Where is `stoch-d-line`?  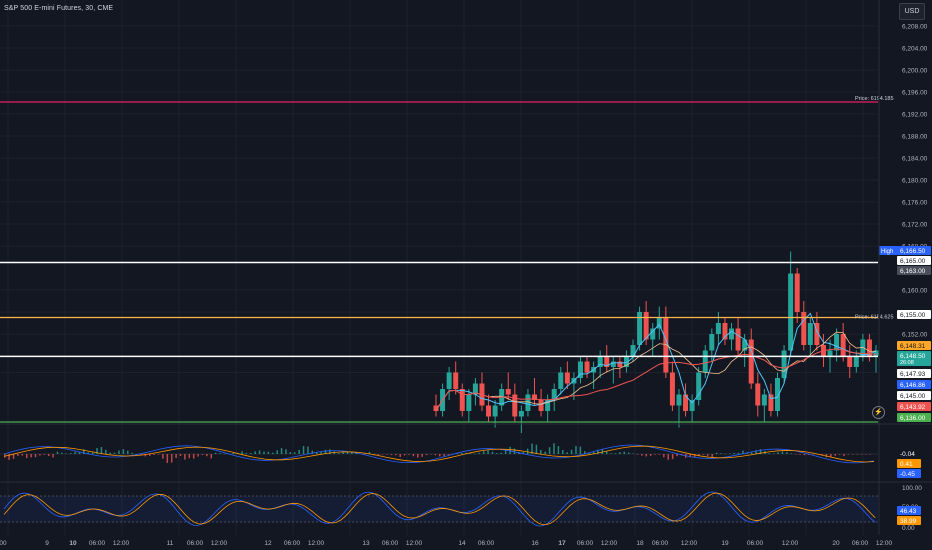 stoch-d-line is located at coordinates (439, 509).